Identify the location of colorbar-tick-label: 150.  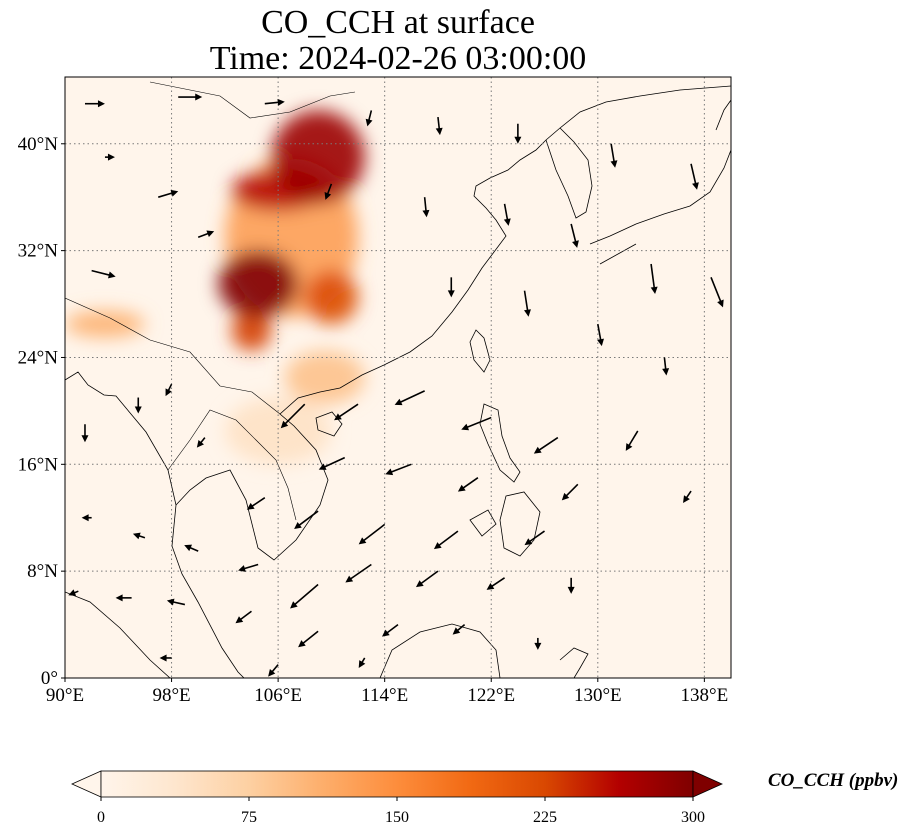
(397, 817).